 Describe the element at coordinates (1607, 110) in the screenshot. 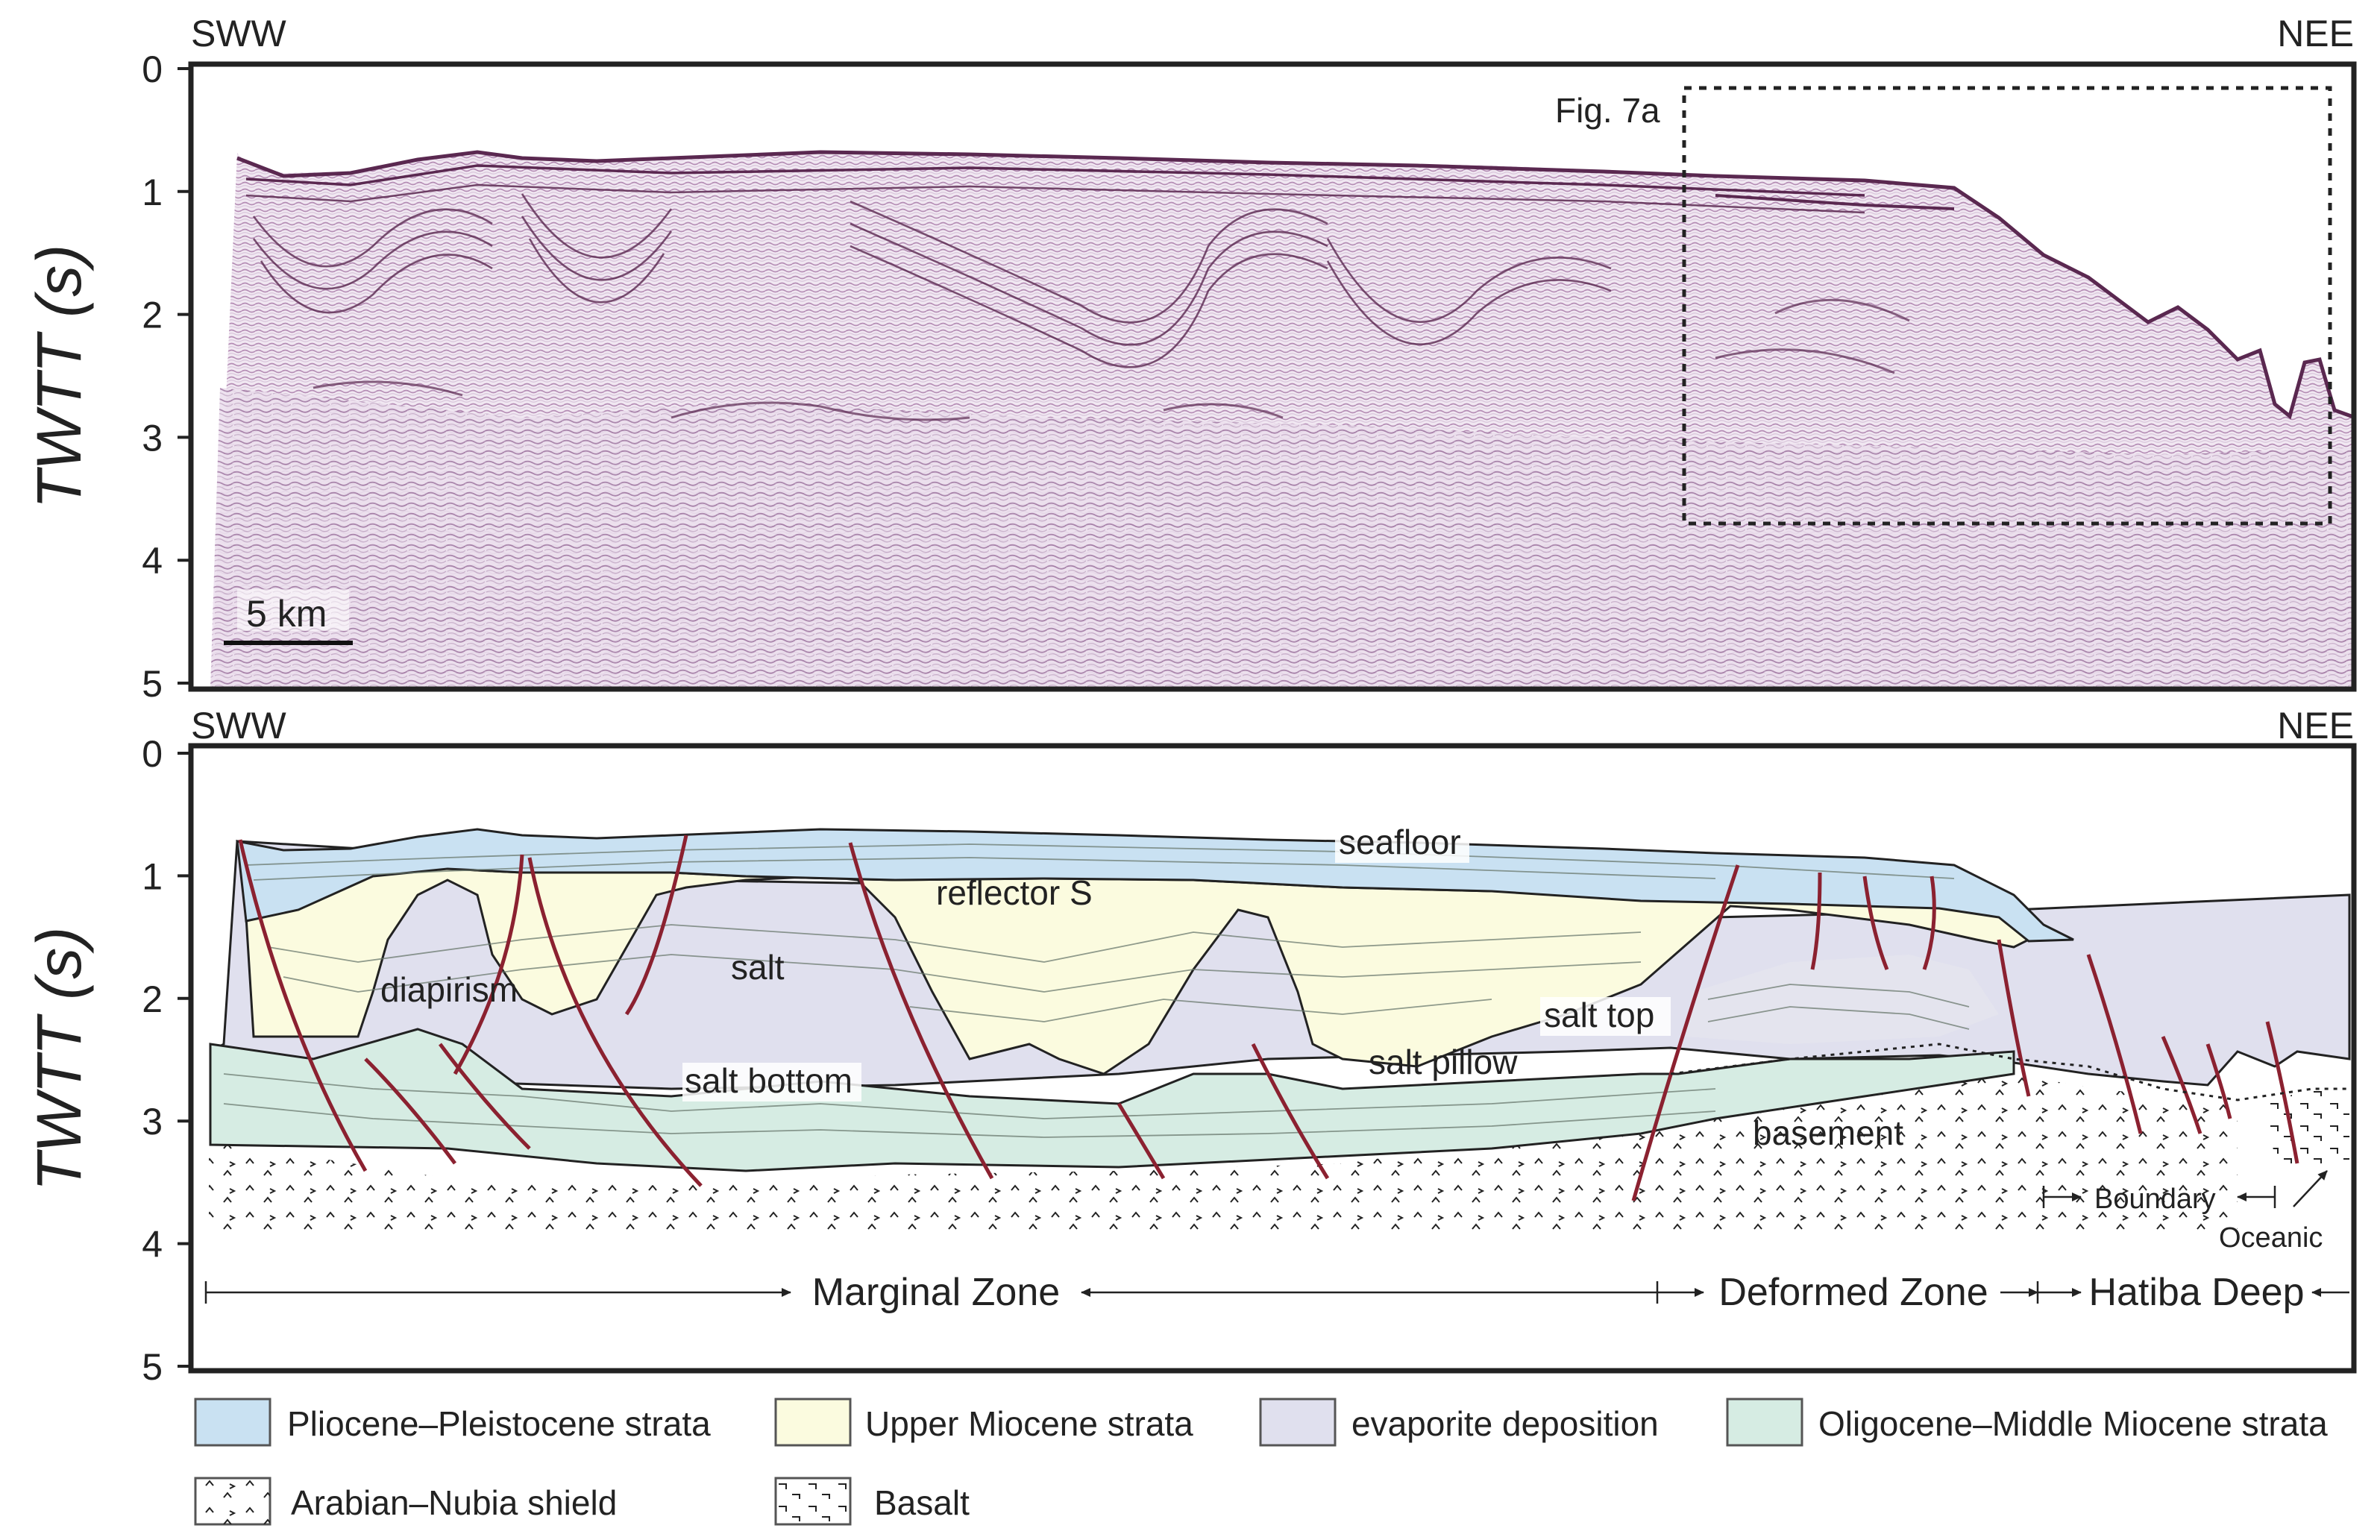

I see `inset-label: Fig. 7a` at that location.